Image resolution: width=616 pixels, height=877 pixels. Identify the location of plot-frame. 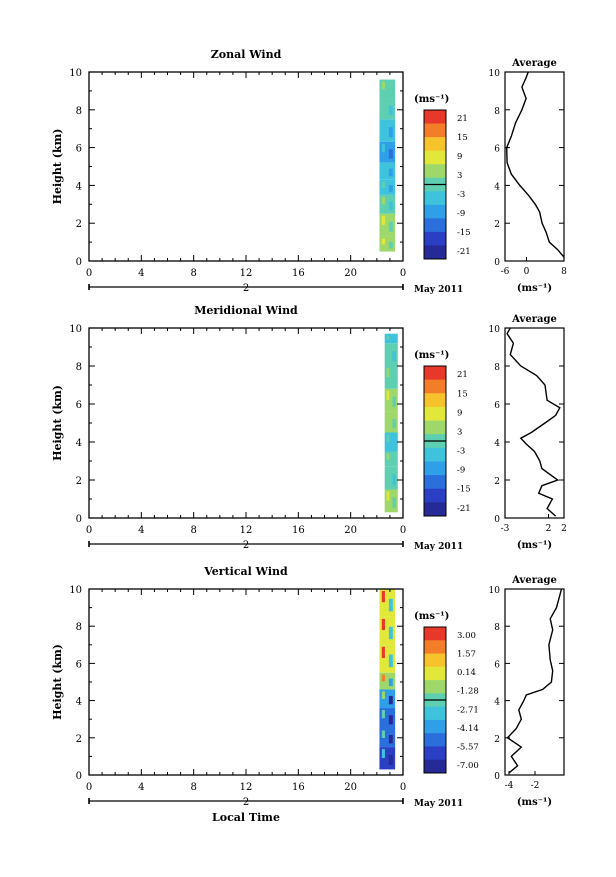
(246, 166).